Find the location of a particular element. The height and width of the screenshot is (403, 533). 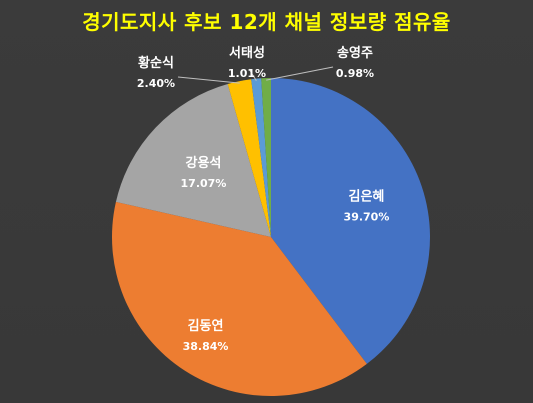

slice-value-label: 0.98% is located at coordinates (355, 73).